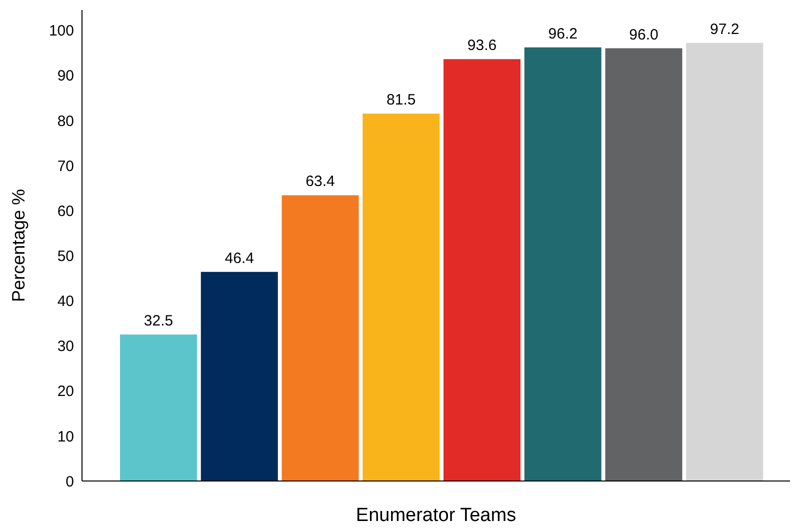 The width and height of the screenshot is (795, 531). Describe the element at coordinates (61, 31) in the screenshot. I see `y-tick-label: 100` at that location.